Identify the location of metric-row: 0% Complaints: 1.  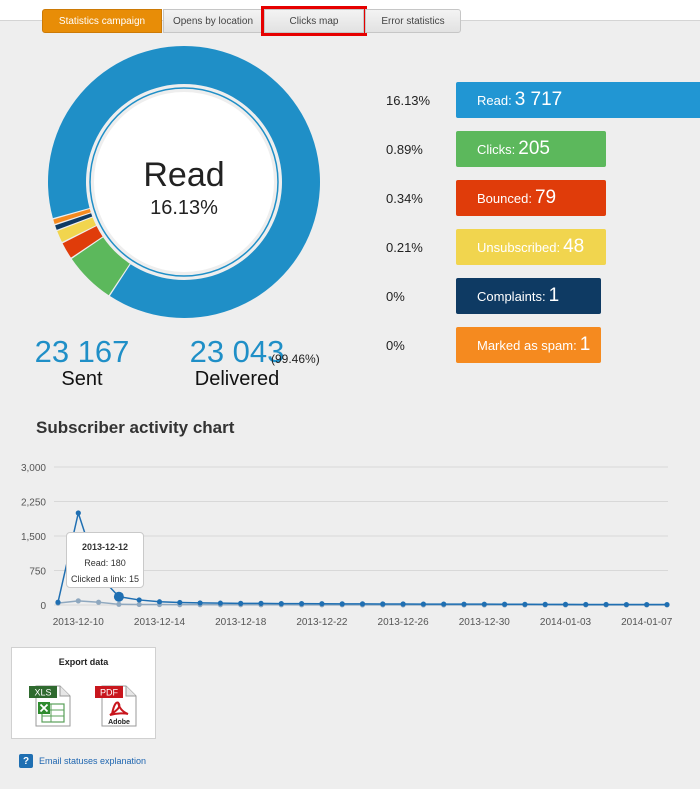
(493, 296).